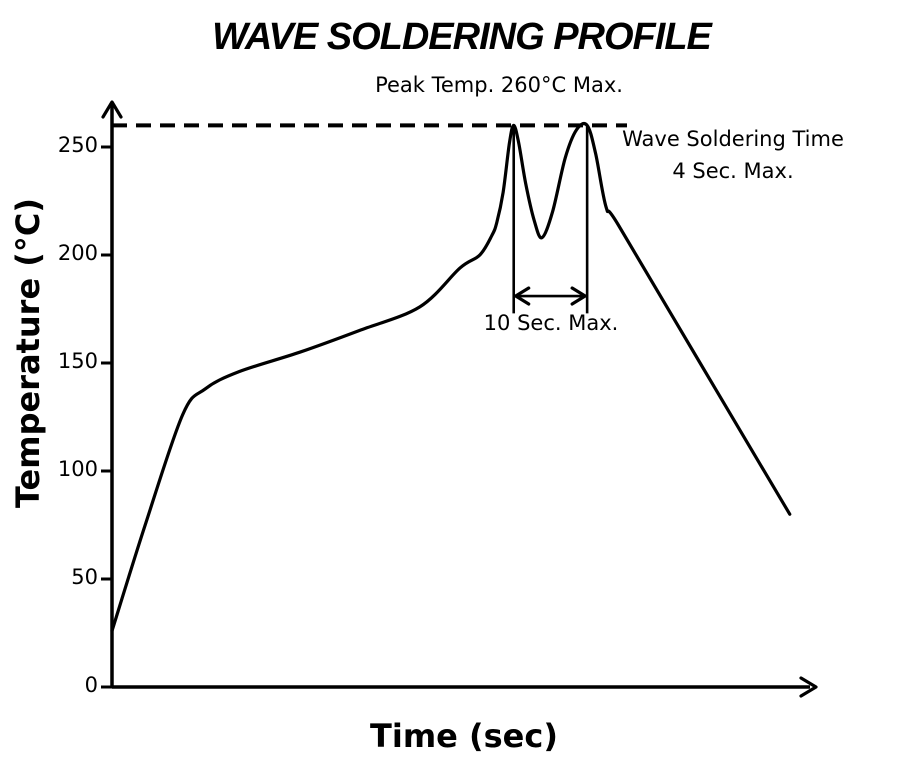 The image size is (923, 766). I want to click on annotation-wave-soldering-time: Wave Soldering Time 4 Sec. Max., so click(733, 155).